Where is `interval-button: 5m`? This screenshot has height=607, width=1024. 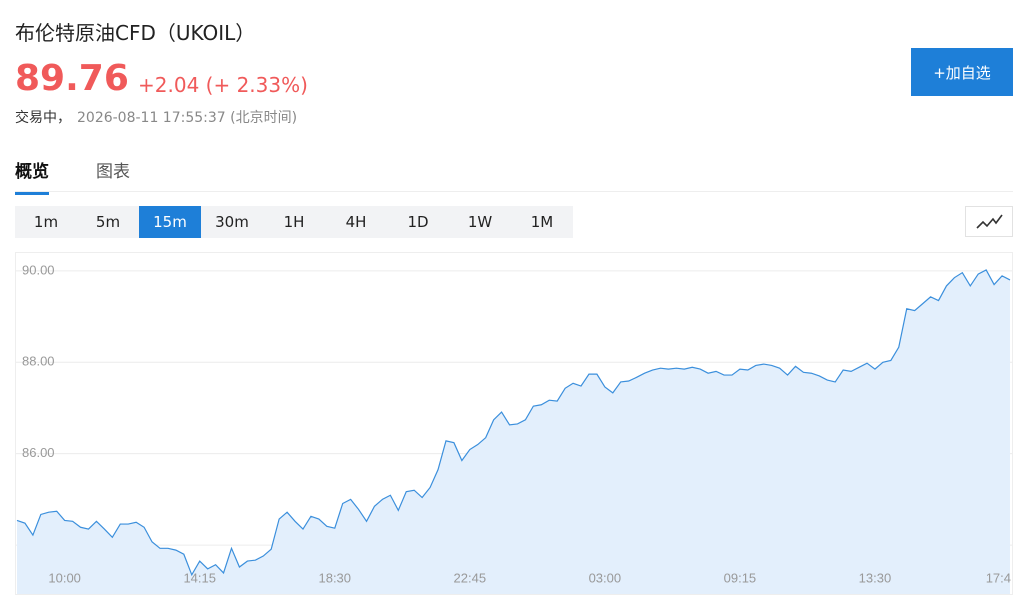 interval-button: 5m is located at coordinates (108, 222).